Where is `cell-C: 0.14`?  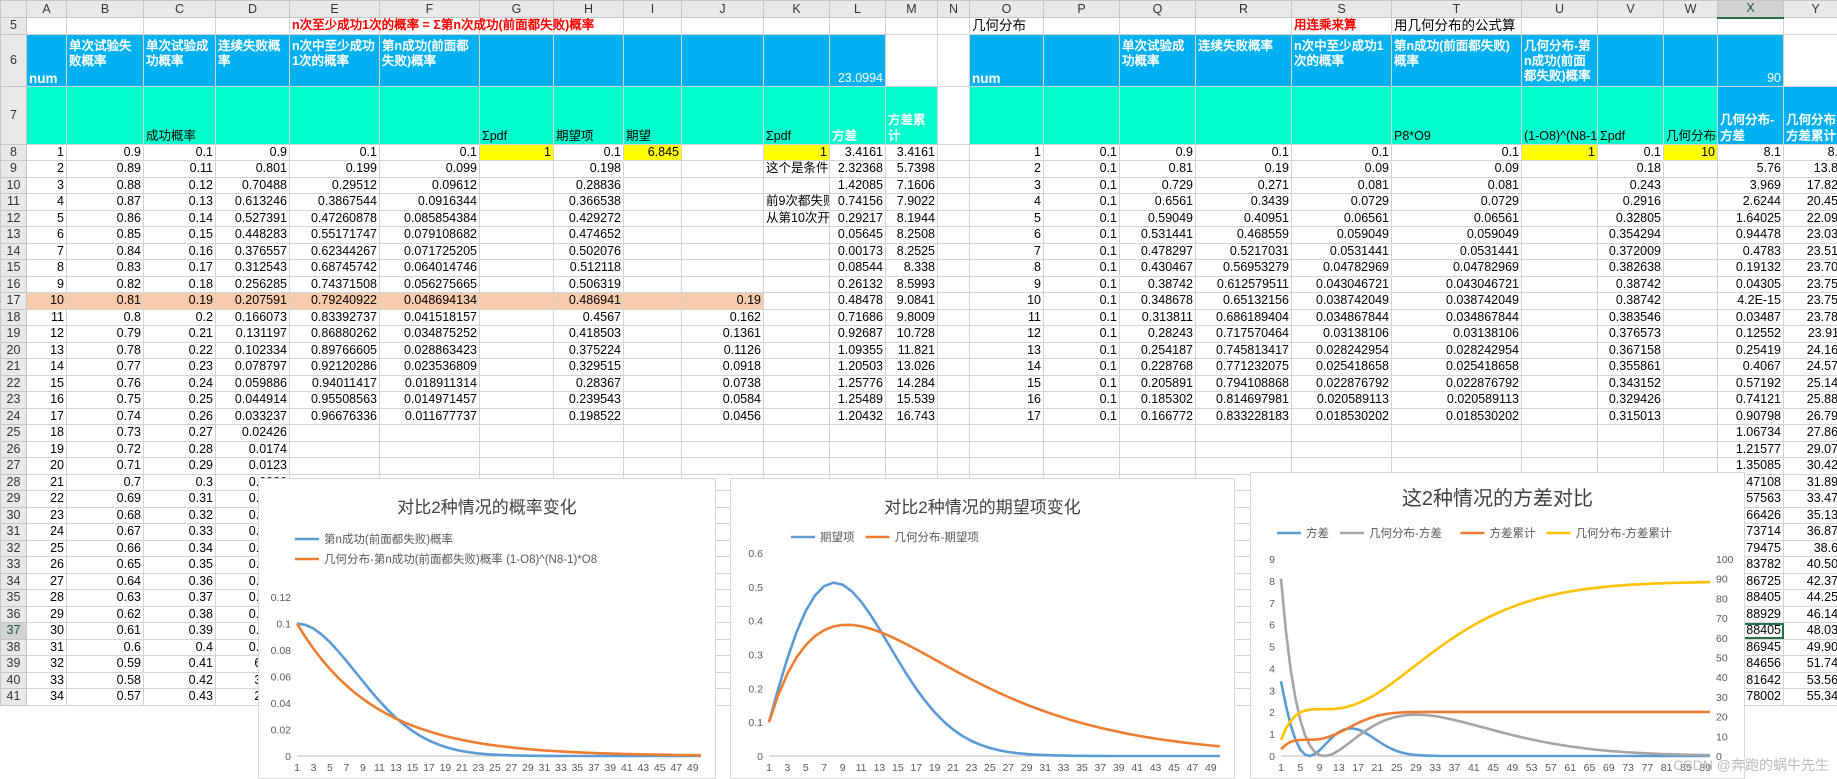
cell-C: 0.14 is located at coordinates (179, 218).